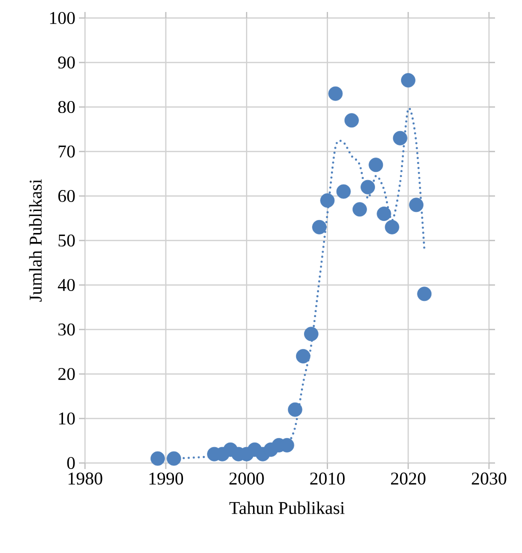  I want to click on x-tick-label: 2030, so click(489, 478).